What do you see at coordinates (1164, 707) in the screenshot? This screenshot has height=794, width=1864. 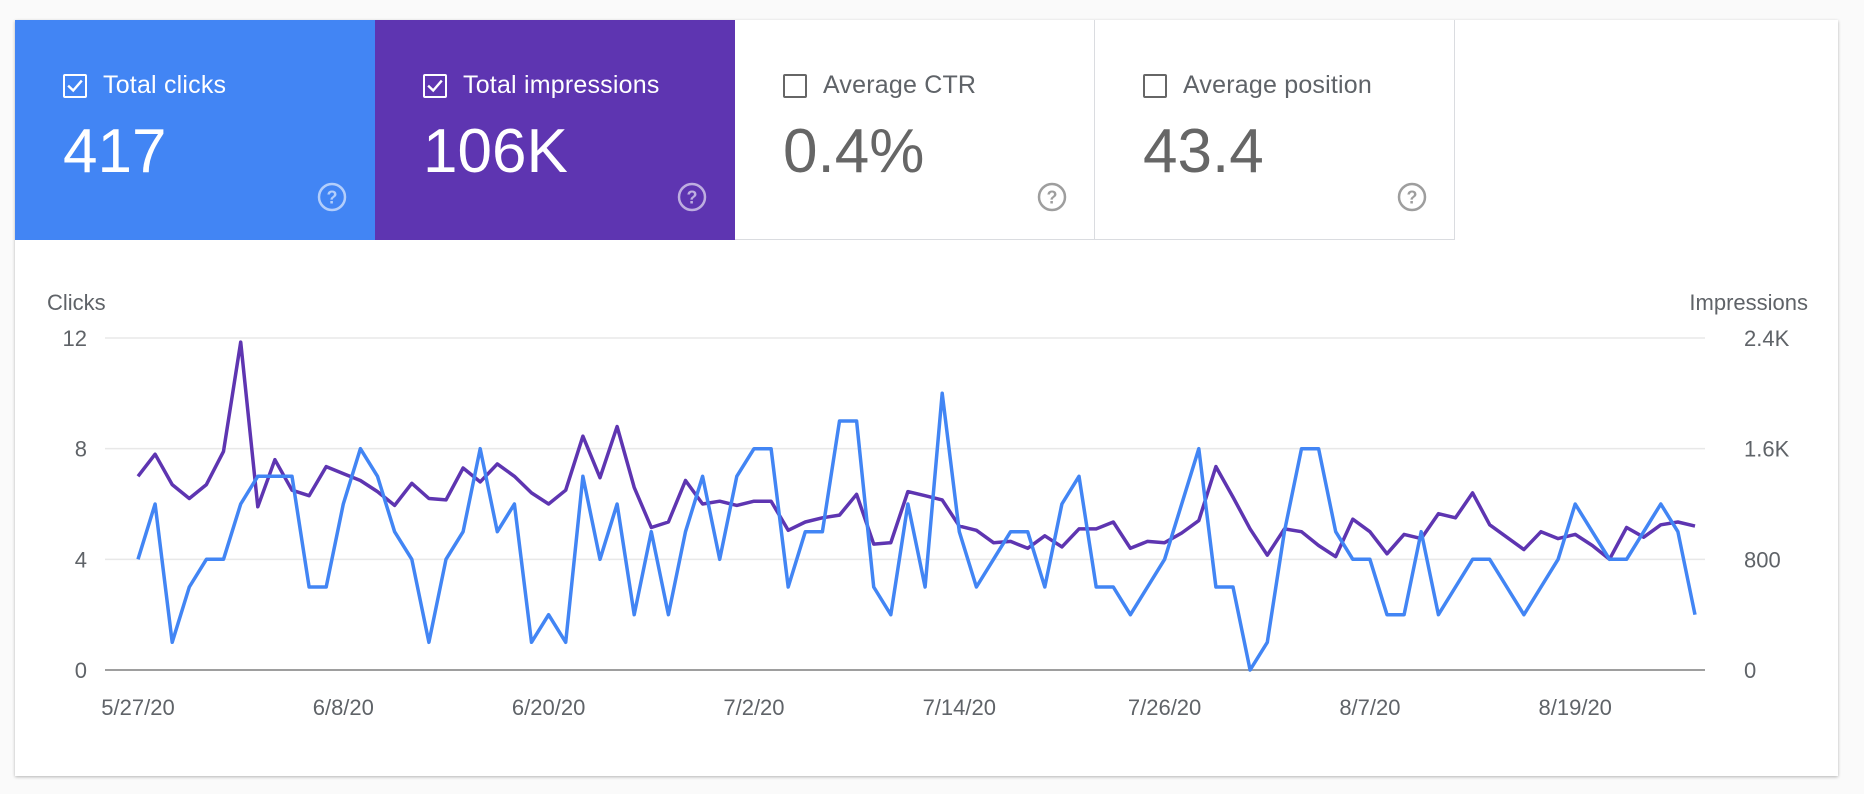 I see `x-tick-label: 7/26/20` at bounding box center [1164, 707].